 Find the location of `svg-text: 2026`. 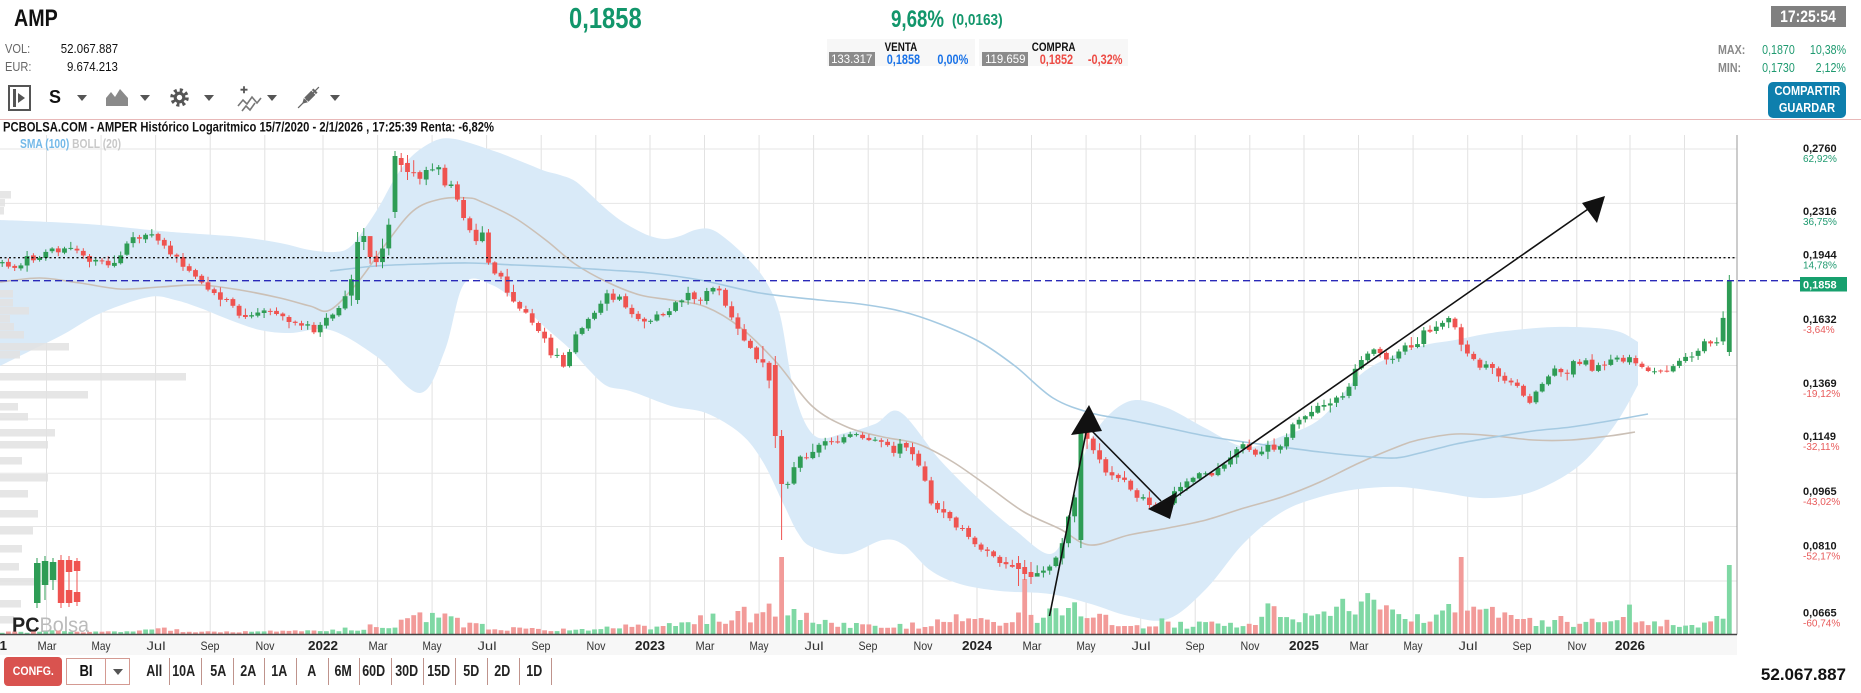

svg-text: 2026 is located at coordinates (1630, 645).